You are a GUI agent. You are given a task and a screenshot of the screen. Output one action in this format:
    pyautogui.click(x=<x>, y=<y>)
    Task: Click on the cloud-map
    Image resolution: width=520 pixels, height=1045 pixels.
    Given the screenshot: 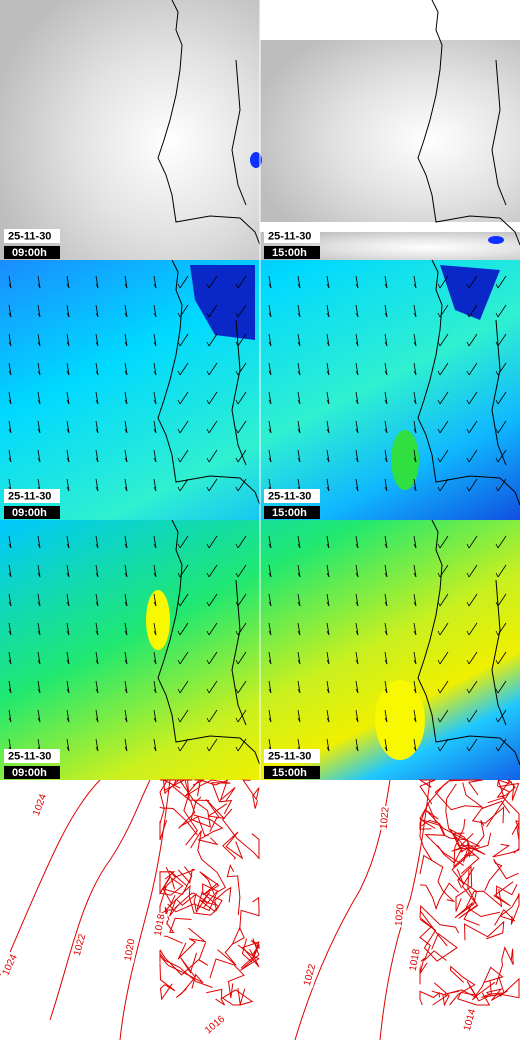 What is the action you would take?
    pyautogui.click(x=390, y=131)
    